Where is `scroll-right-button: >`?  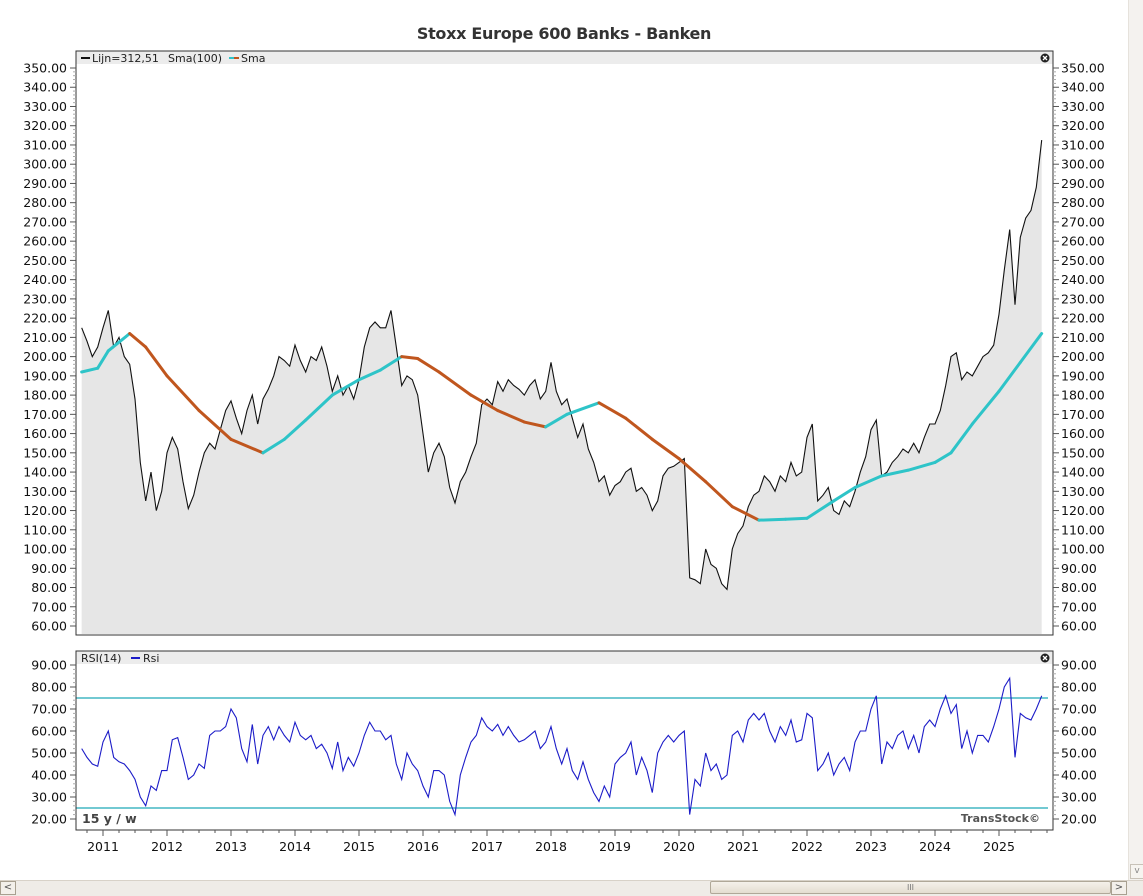
scroll-right-button: > is located at coordinates (1119, 888).